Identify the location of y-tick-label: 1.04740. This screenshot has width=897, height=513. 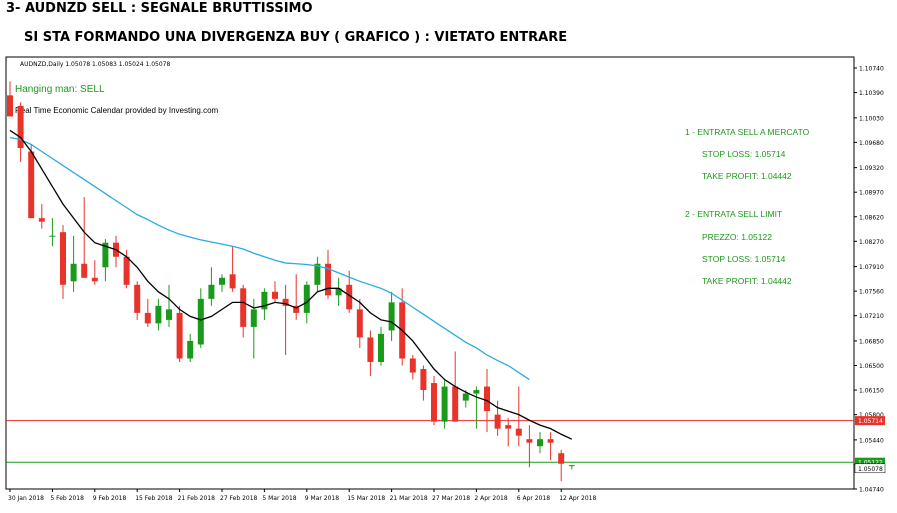
(871, 490).